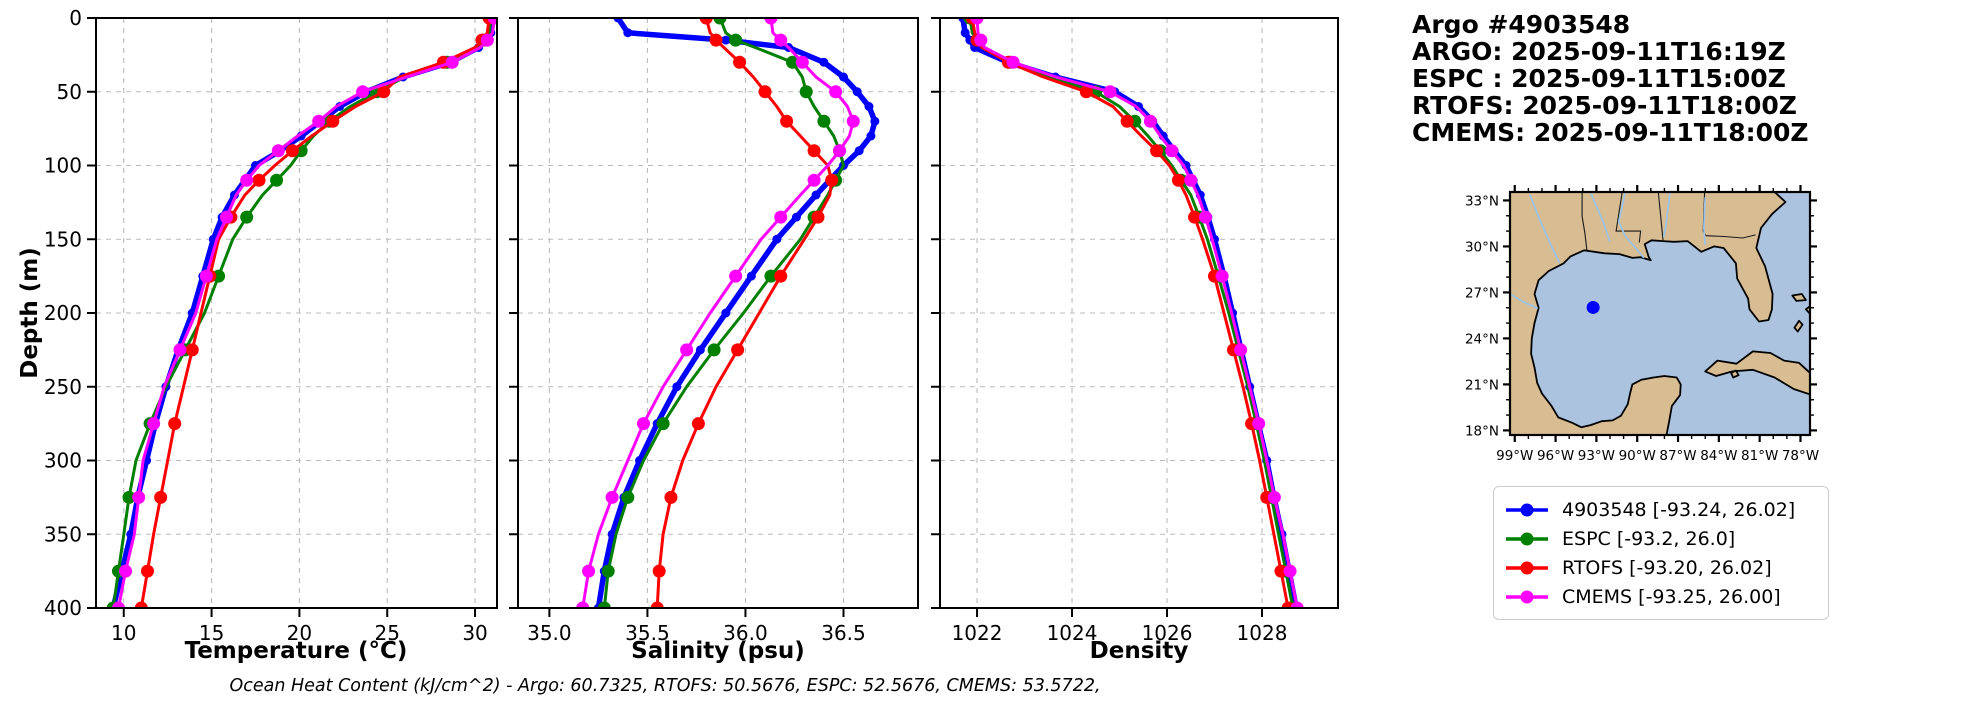 The image size is (1967, 712). I want to click on series-cmems-density, so click(1137, 313).